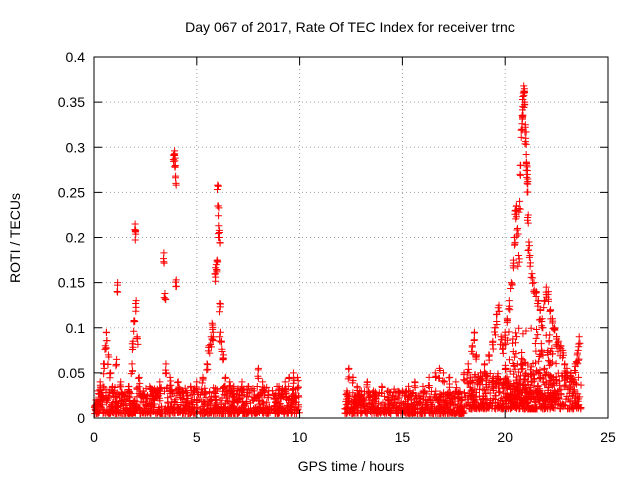  What do you see at coordinates (71, 283) in the screenshot?
I see `y-tick-label: 0.15` at bounding box center [71, 283].